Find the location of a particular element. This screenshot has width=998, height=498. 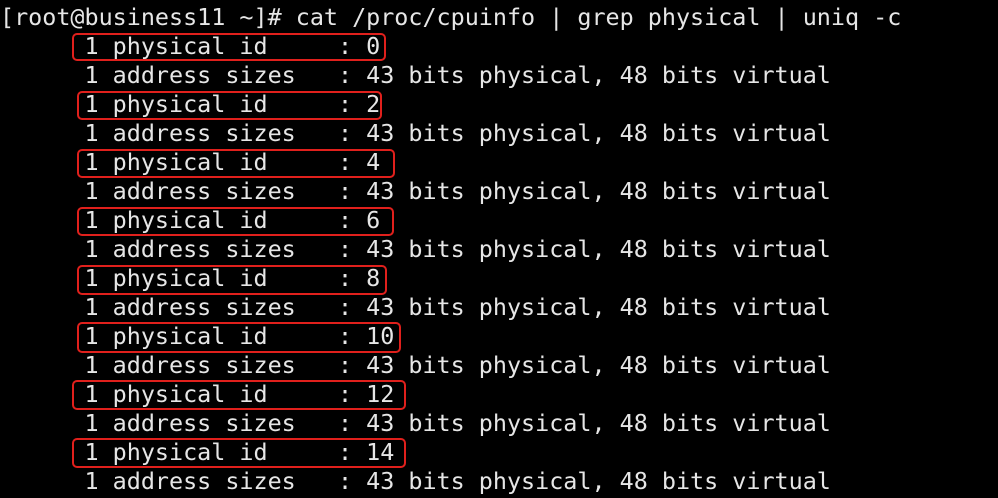

output-line: 1 physical id : 14 is located at coordinates (197, 452).